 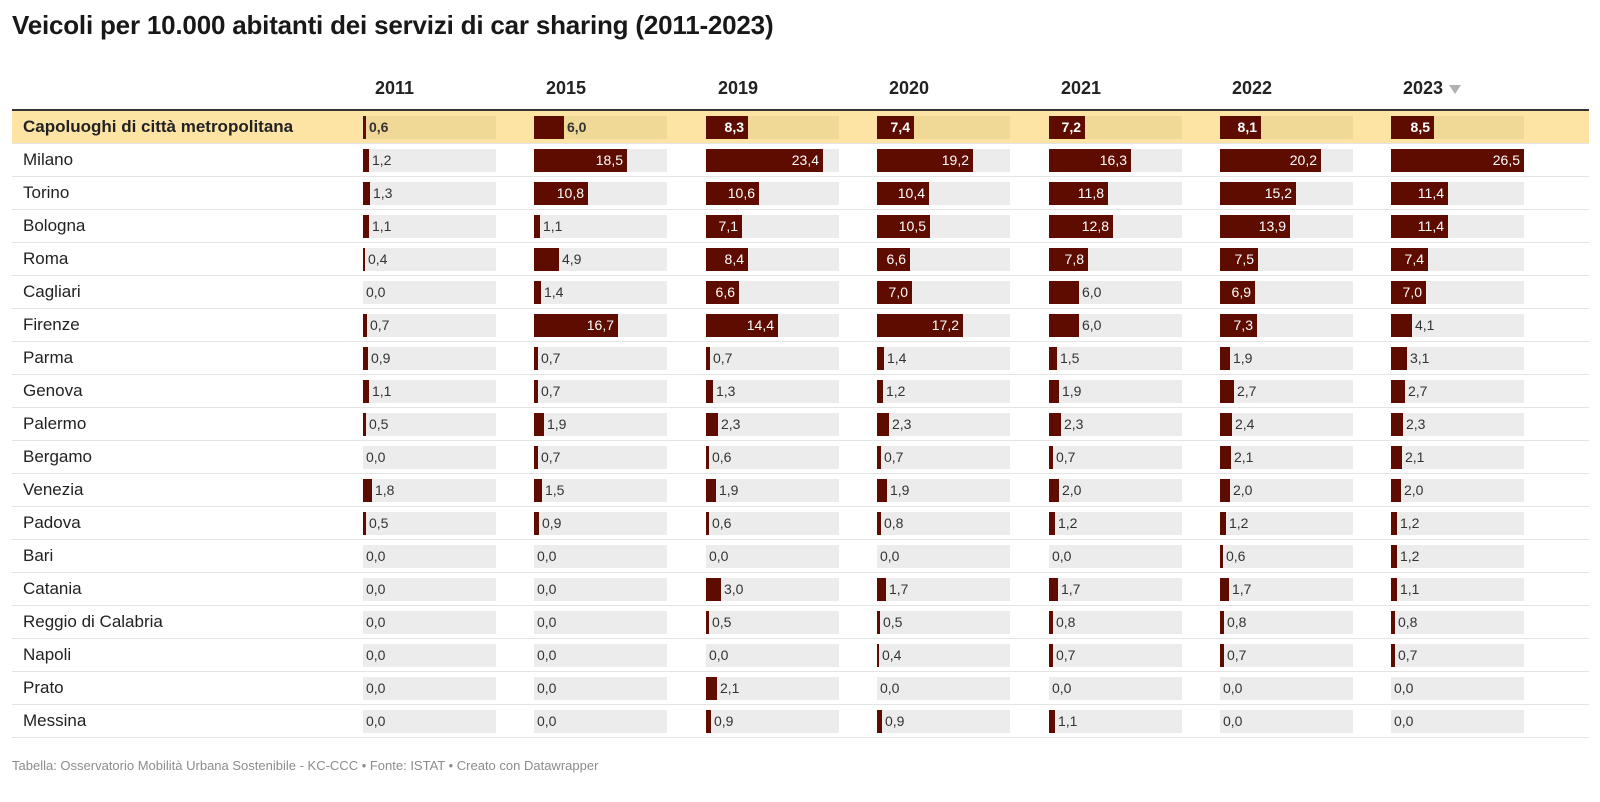 I want to click on table-row: Bari 0,0 0,0 0,0 0,0 0,0 0,6 1,2, so click(x=800, y=556).